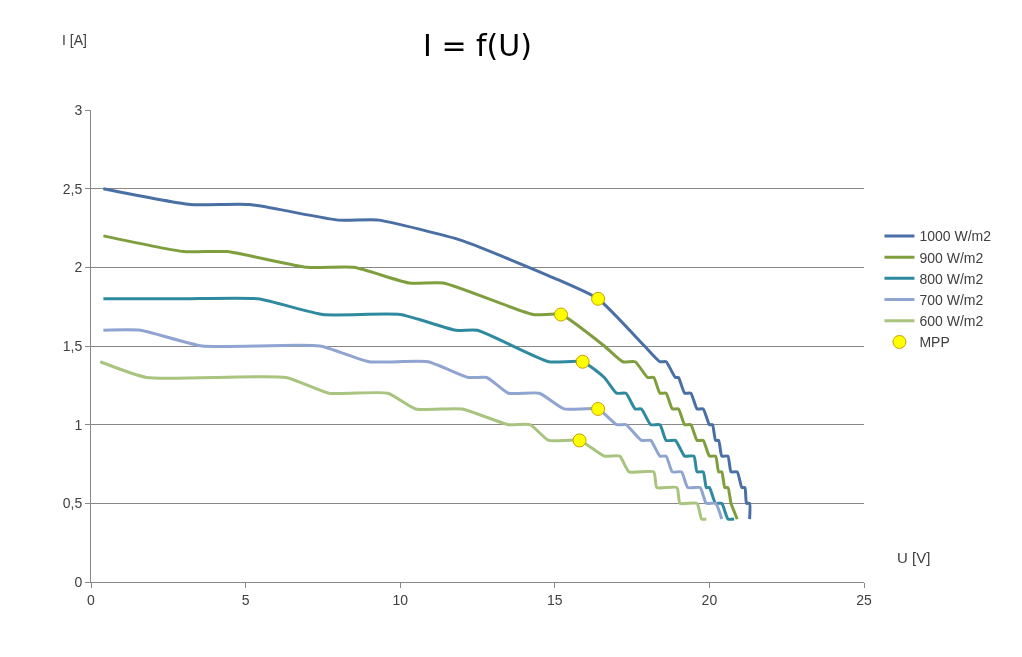 This screenshot has height=657, width=1022. I want to click on legend-label: 700 W/m2, so click(951, 300).